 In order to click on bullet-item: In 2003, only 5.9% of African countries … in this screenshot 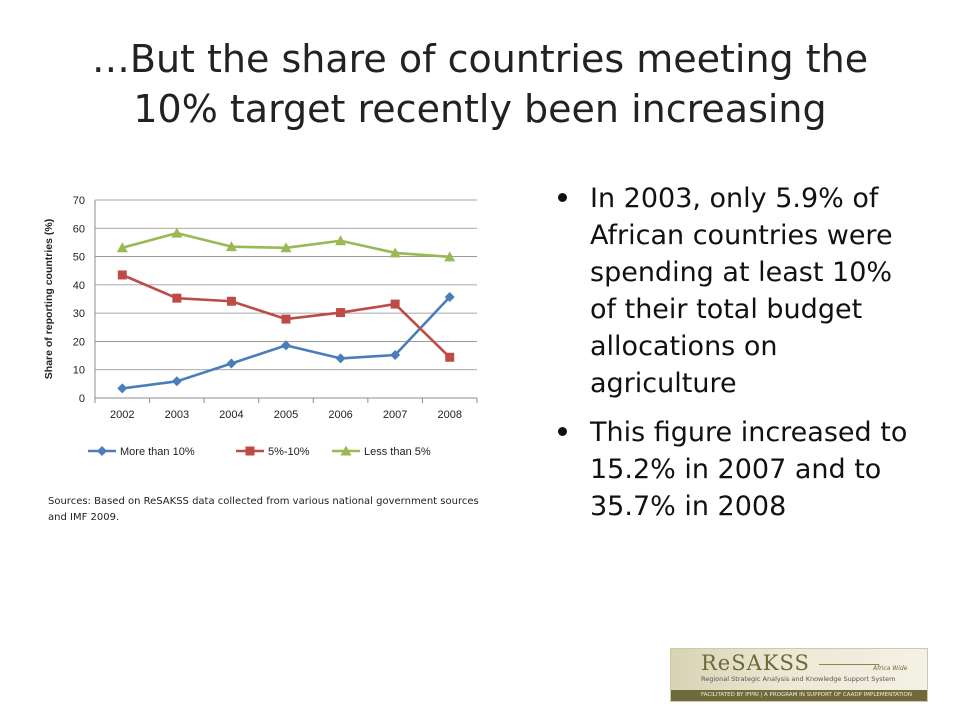, I will do `click(741, 291)`.